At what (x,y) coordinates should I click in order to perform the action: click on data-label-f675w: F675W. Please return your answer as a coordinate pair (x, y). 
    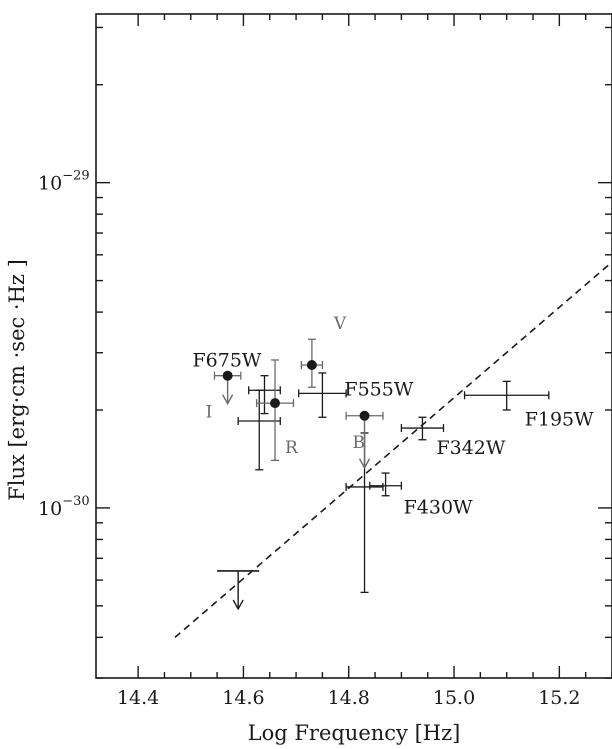
    Looking at the image, I should click on (226, 360).